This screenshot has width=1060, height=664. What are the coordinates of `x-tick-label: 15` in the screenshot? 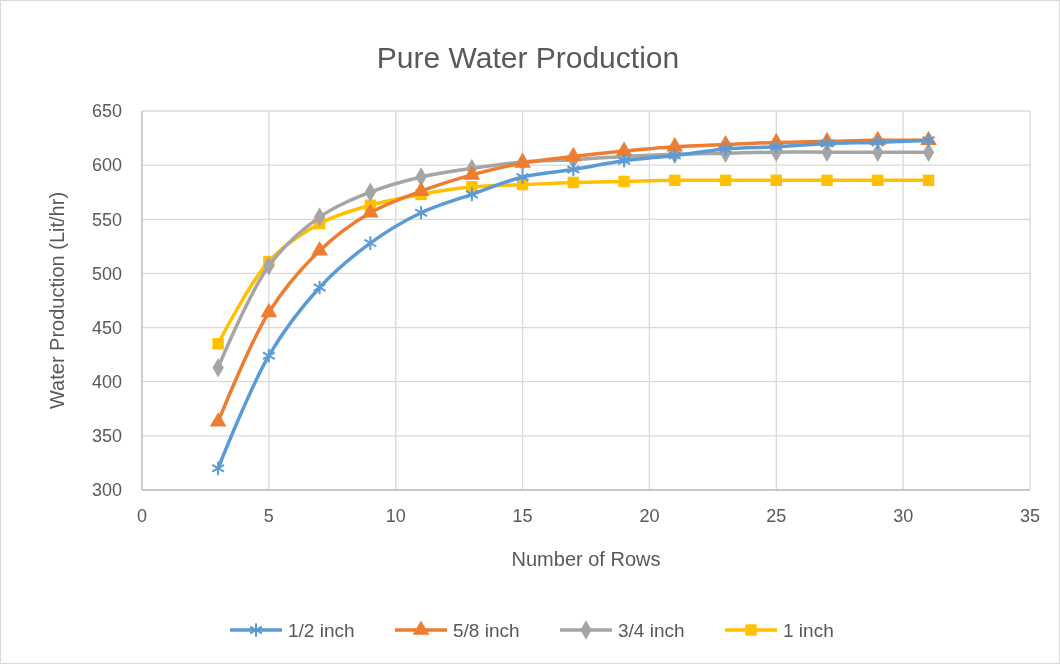 It's located at (522, 516).